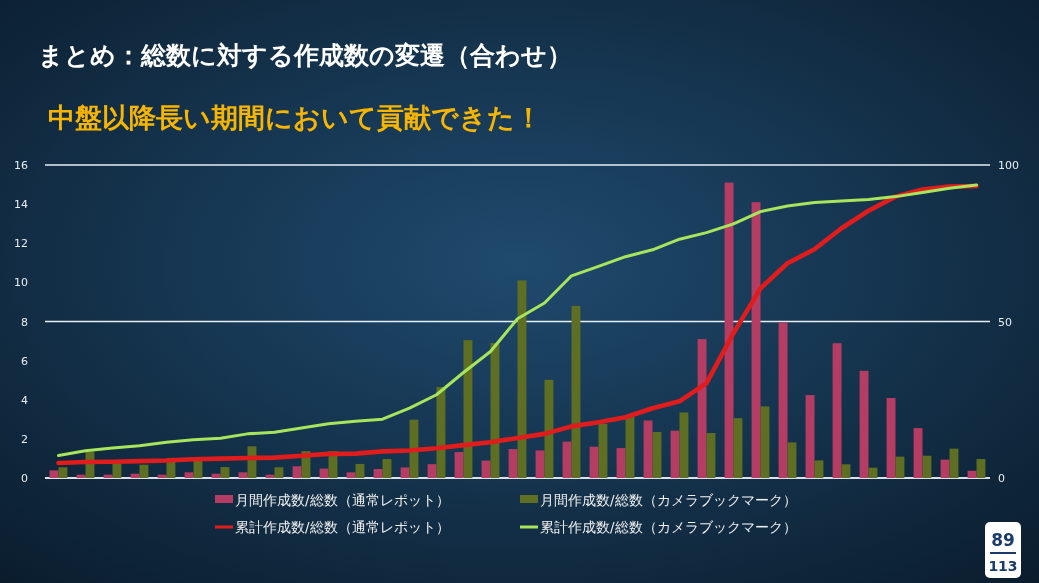  What do you see at coordinates (1003, 540) in the screenshot?
I see `text: 89` at bounding box center [1003, 540].